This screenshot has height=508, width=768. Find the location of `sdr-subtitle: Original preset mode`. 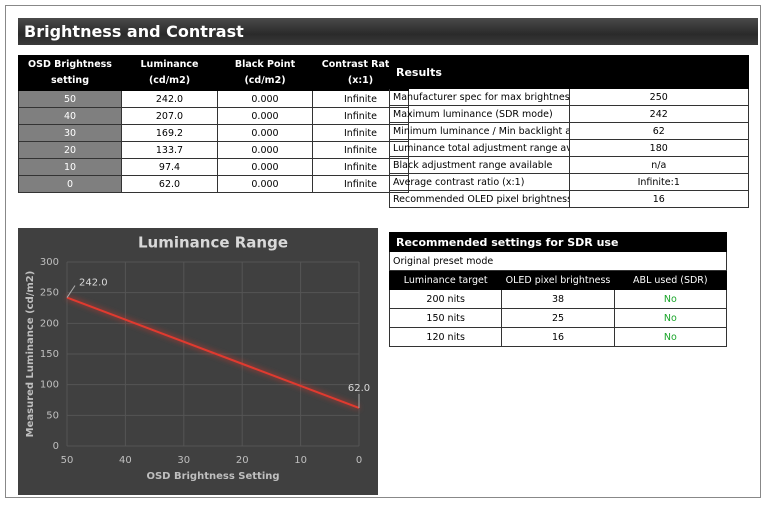

sdr-subtitle: Original preset mode is located at coordinates (558, 261).